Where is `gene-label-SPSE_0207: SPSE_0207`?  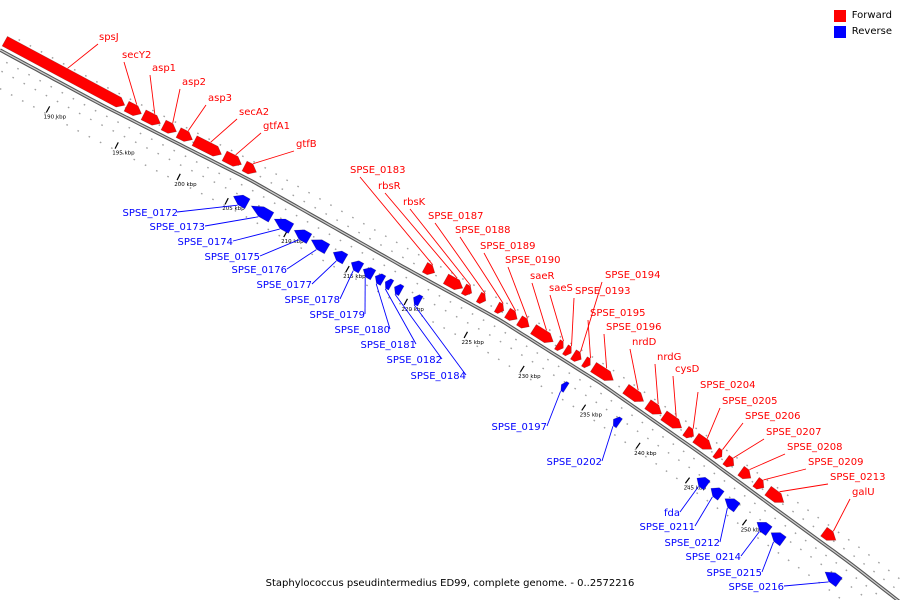
gene-label-SPSE_0207: SPSE_0207 is located at coordinates (794, 432).